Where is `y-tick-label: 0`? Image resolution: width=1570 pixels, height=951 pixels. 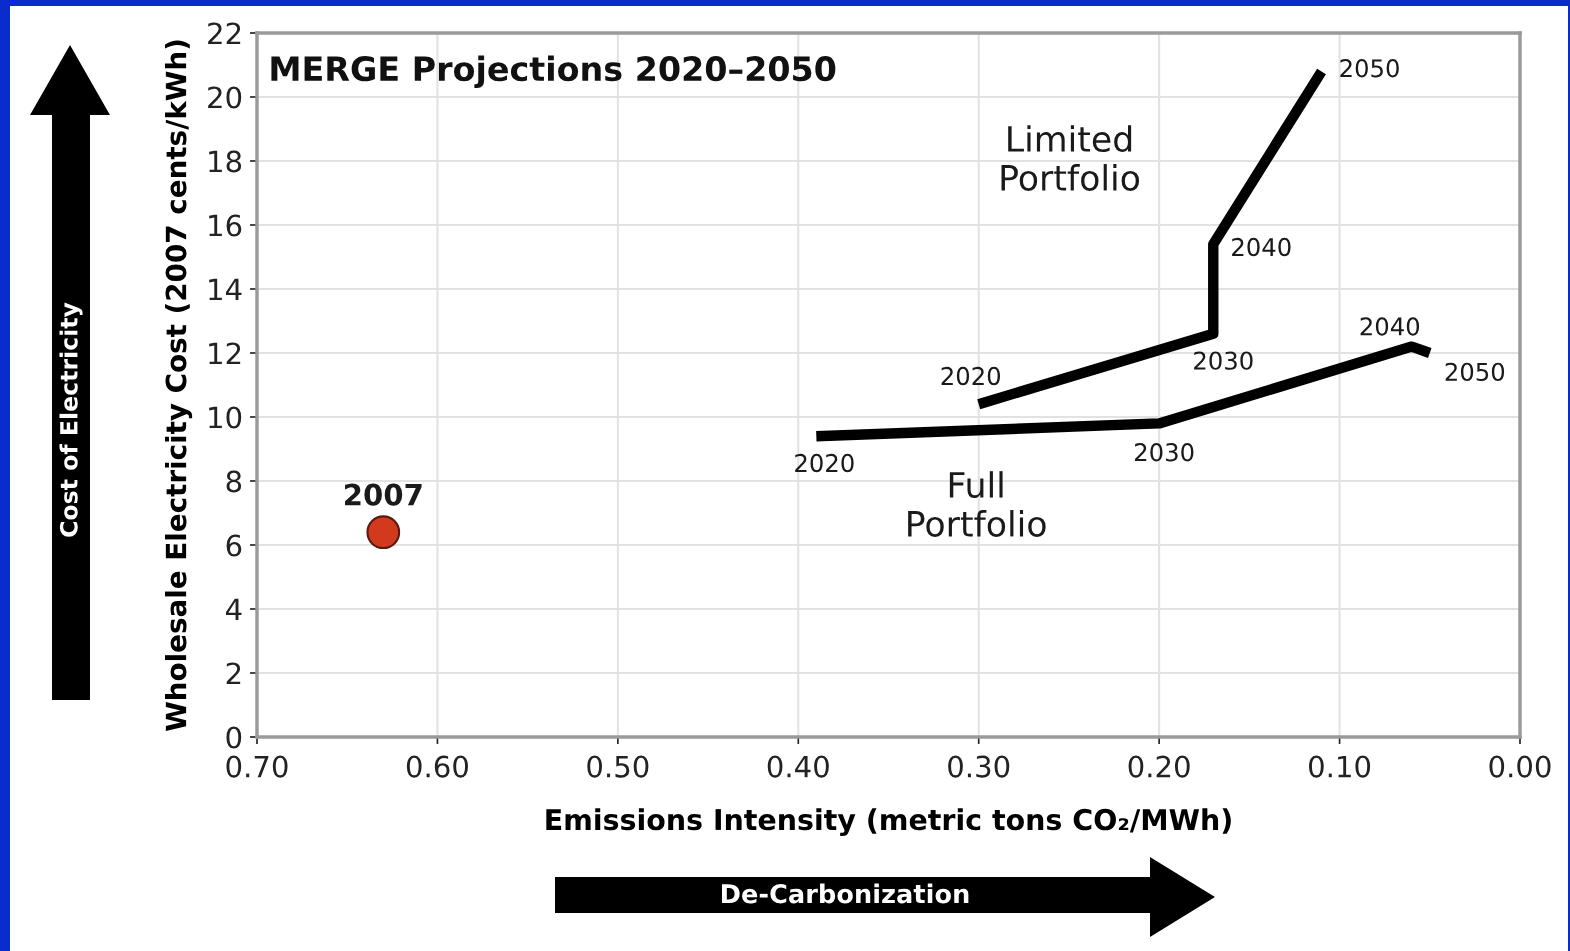
y-tick-label: 0 is located at coordinates (234, 737).